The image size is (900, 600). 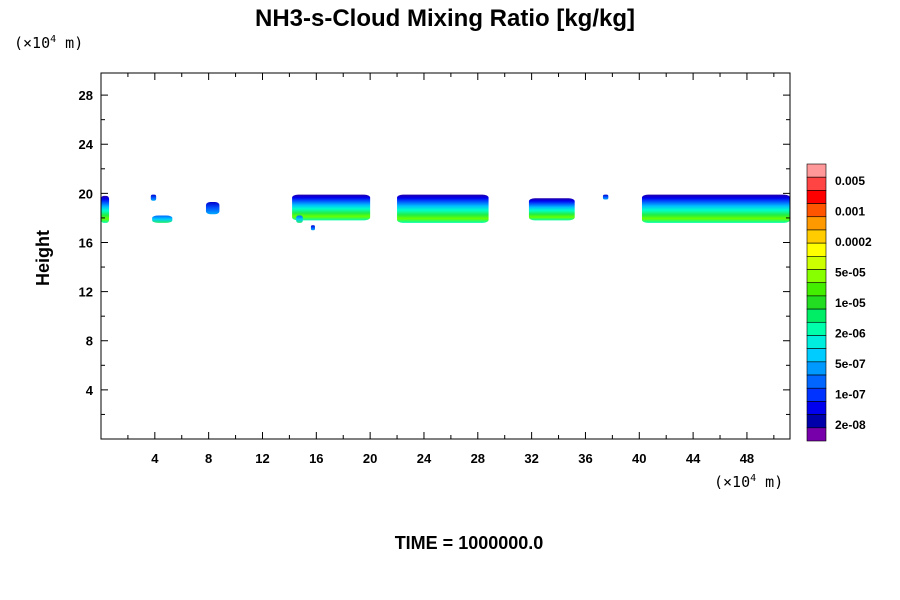 What do you see at coordinates (155, 458) in the screenshot?
I see `x-tick-label: 4` at bounding box center [155, 458].